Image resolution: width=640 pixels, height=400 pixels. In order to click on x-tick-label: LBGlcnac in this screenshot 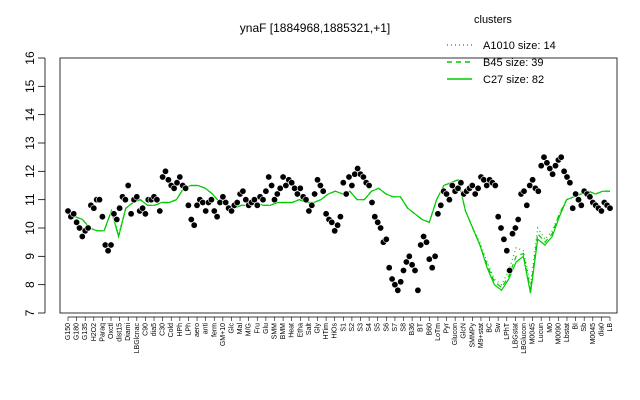, I will do `click(137, 338)`.